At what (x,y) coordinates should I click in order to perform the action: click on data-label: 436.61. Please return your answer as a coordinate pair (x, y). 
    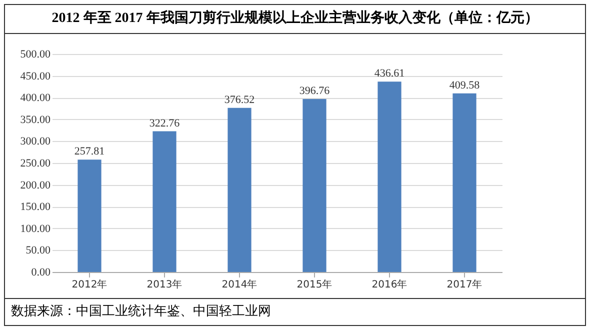
    Looking at the image, I should click on (389, 74).